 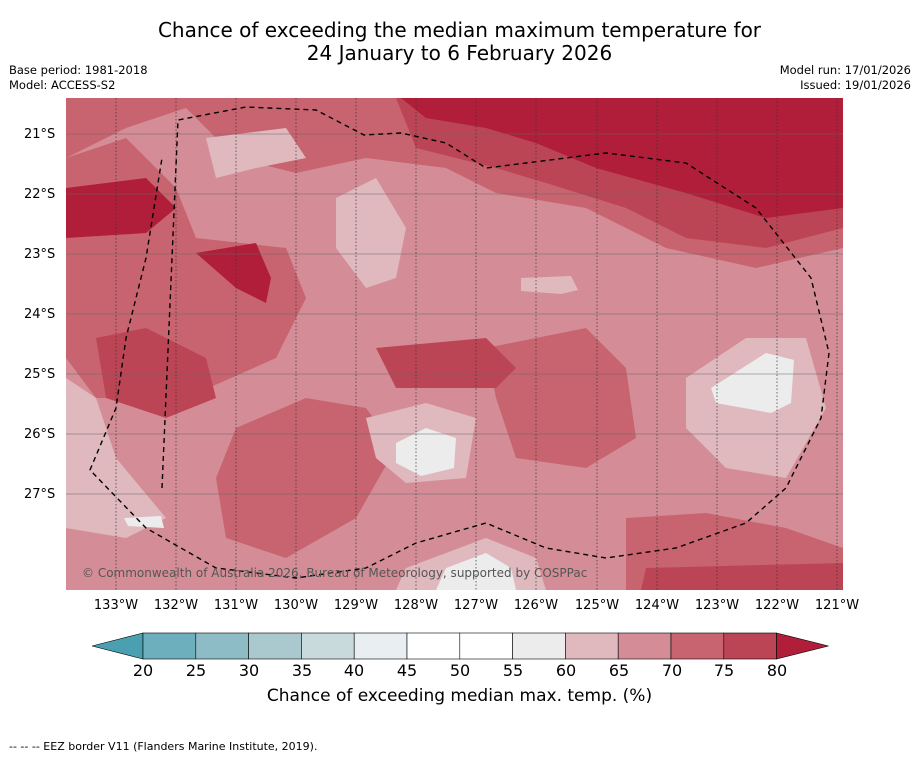 What do you see at coordinates (116, 458) in the screenshot?
I see `band-60-65-southwest` at bounding box center [116, 458].